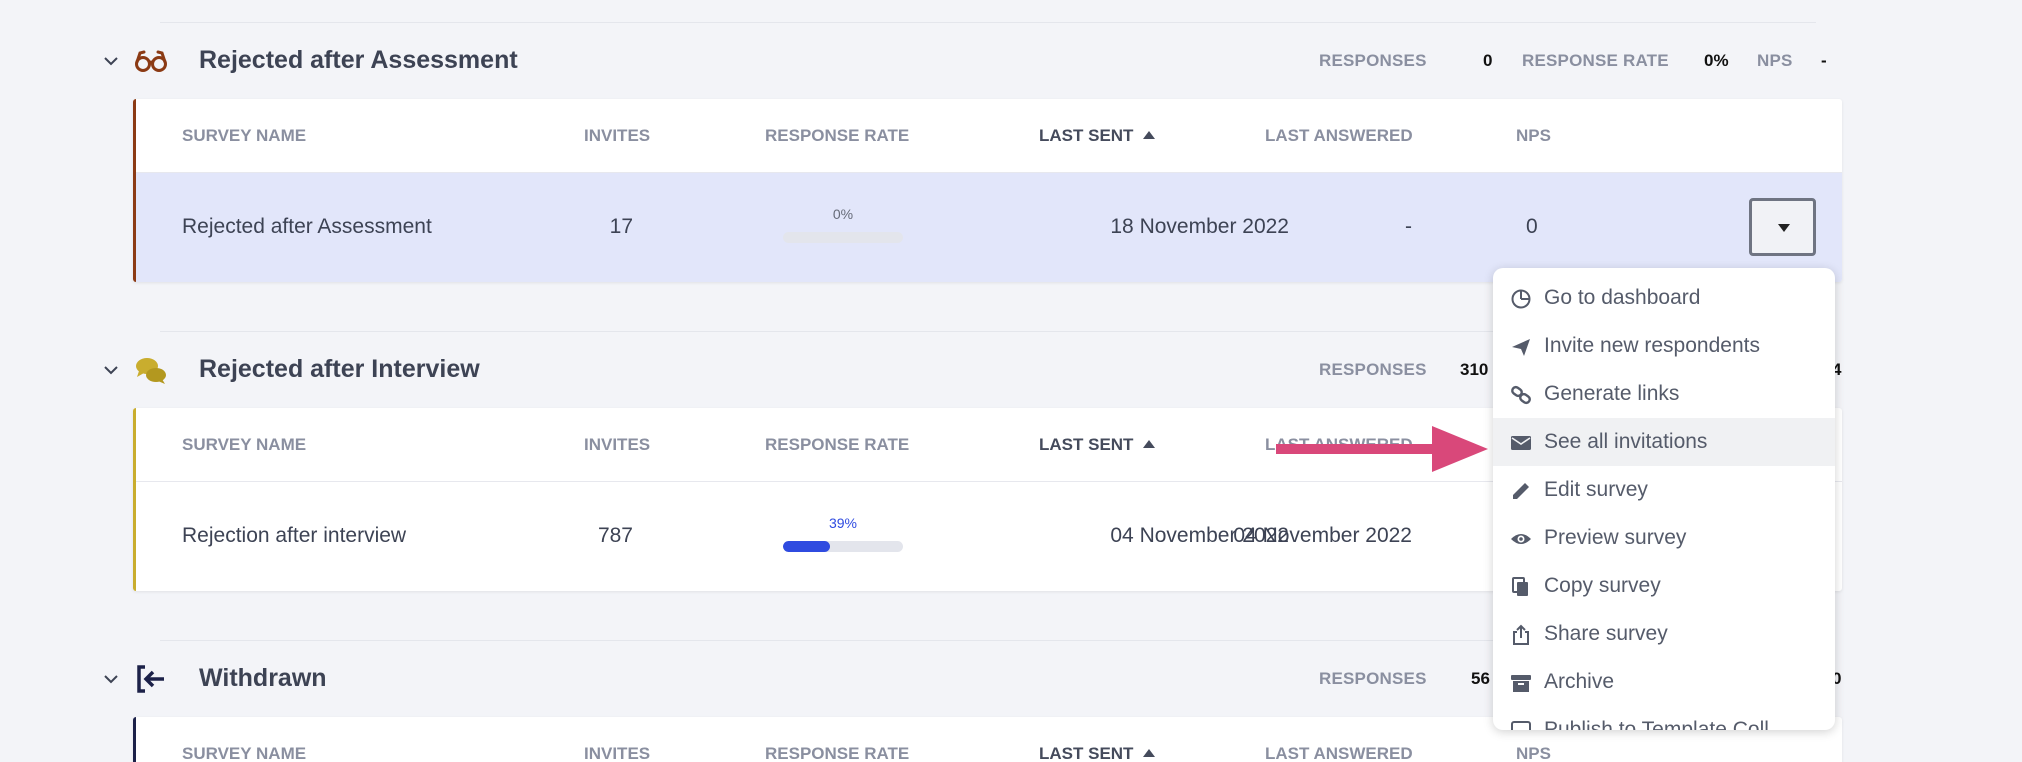 This screenshot has width=2022, height=762. Describe the element at coordinates (151, 61) in the screenshot. I see `glasses-icon` at that location.